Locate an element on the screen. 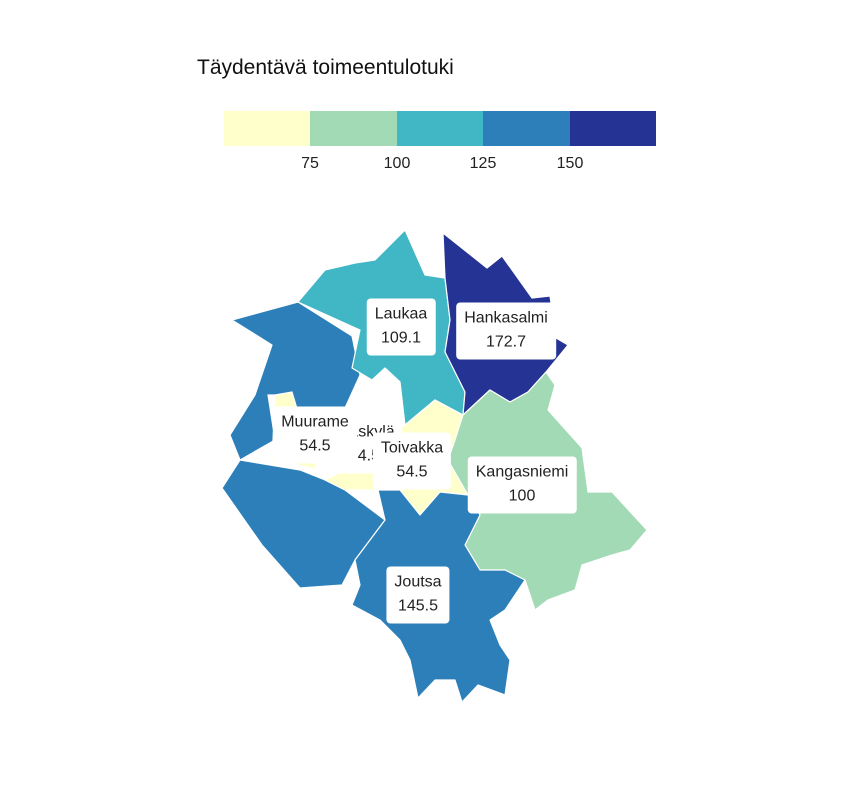 The width and height of the screenshot is (864, 792). region-label-kangasniemi: Kangasniemi 100 is located at coordinates (522, 485).